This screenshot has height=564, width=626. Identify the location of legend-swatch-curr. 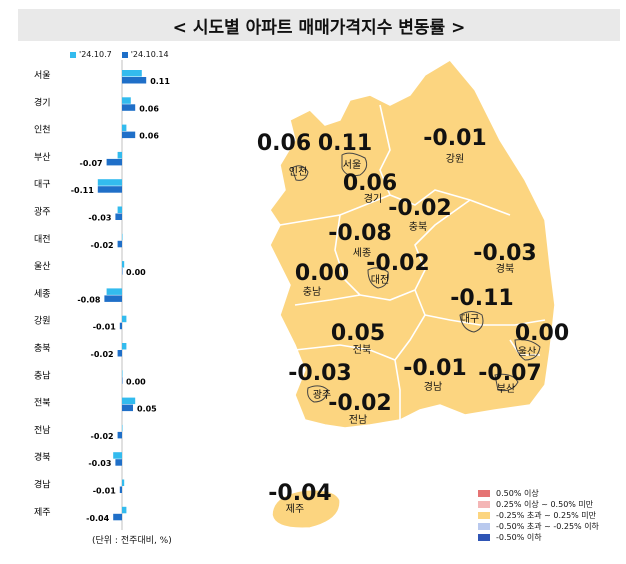
(124, 54).